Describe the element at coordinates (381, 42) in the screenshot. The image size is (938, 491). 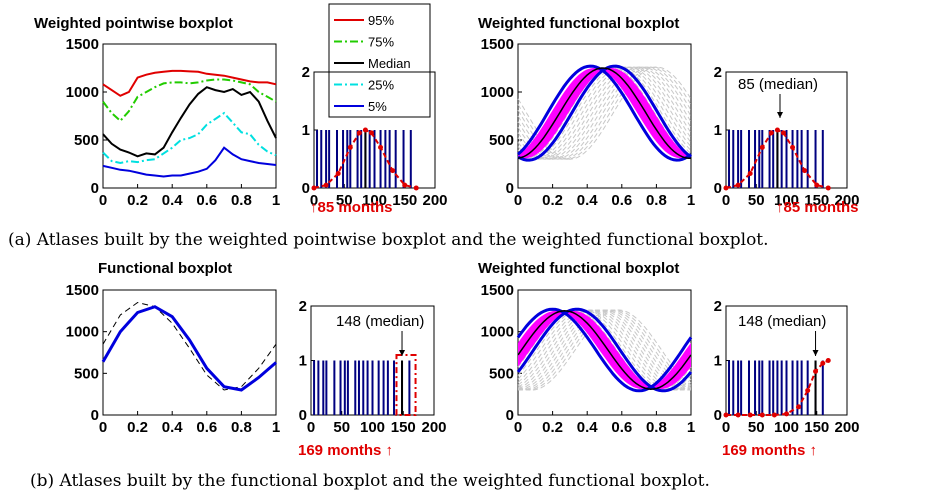
I see `legend-entry: 75%` at that location.